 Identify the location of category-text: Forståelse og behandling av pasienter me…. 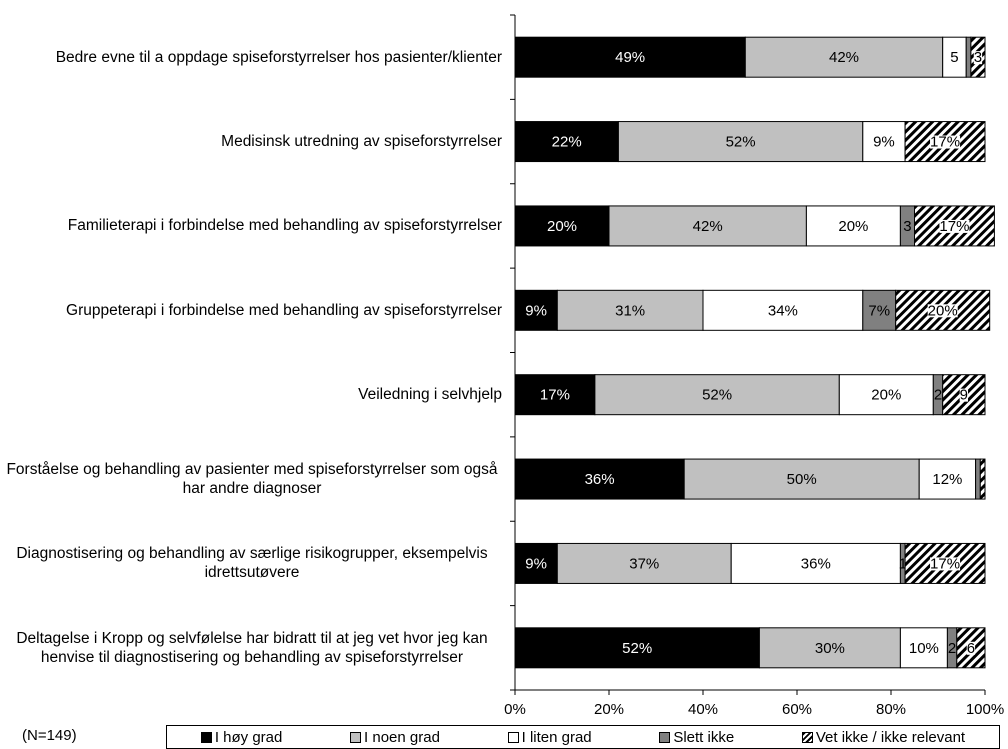
(252, 479).